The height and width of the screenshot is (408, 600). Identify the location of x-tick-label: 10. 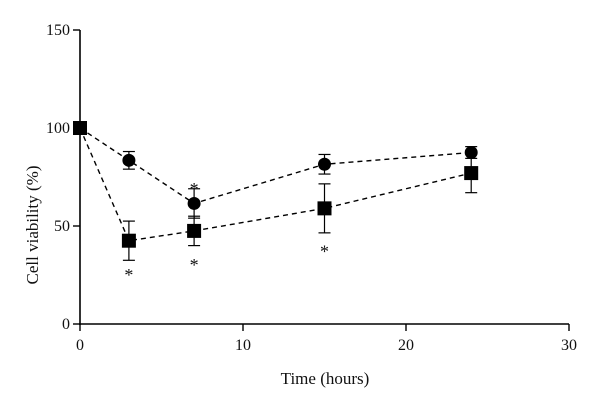
(243, 345).